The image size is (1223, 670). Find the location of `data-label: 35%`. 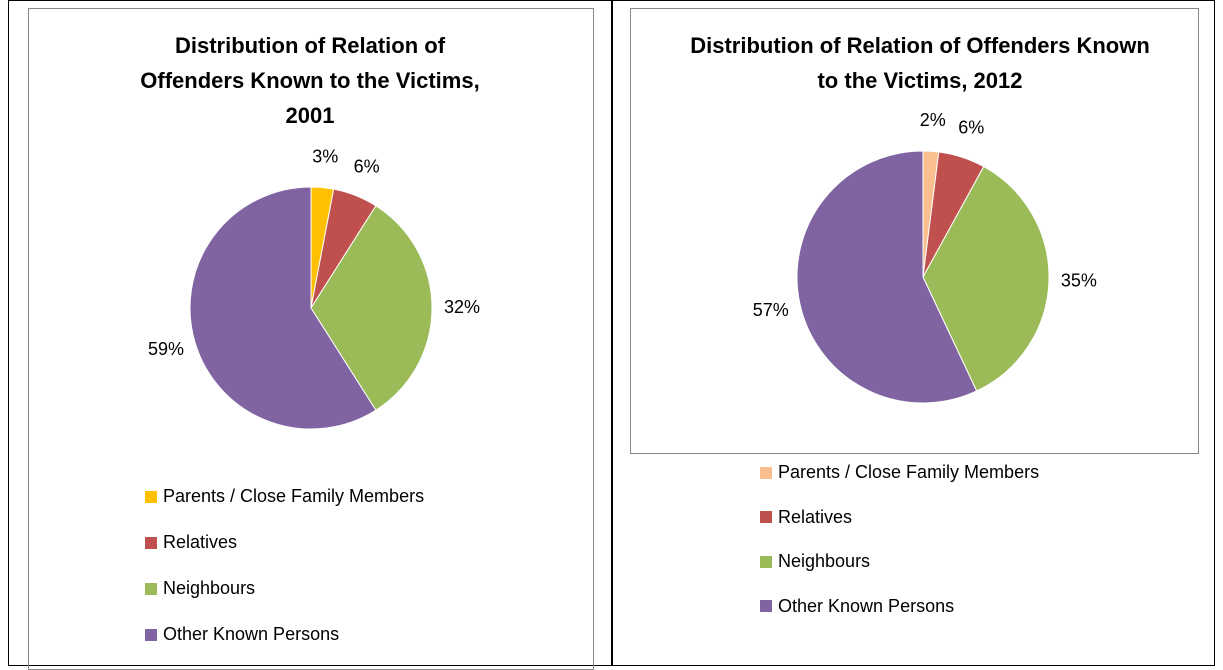

data-label: 35% is located at coordinates (1079, 281).